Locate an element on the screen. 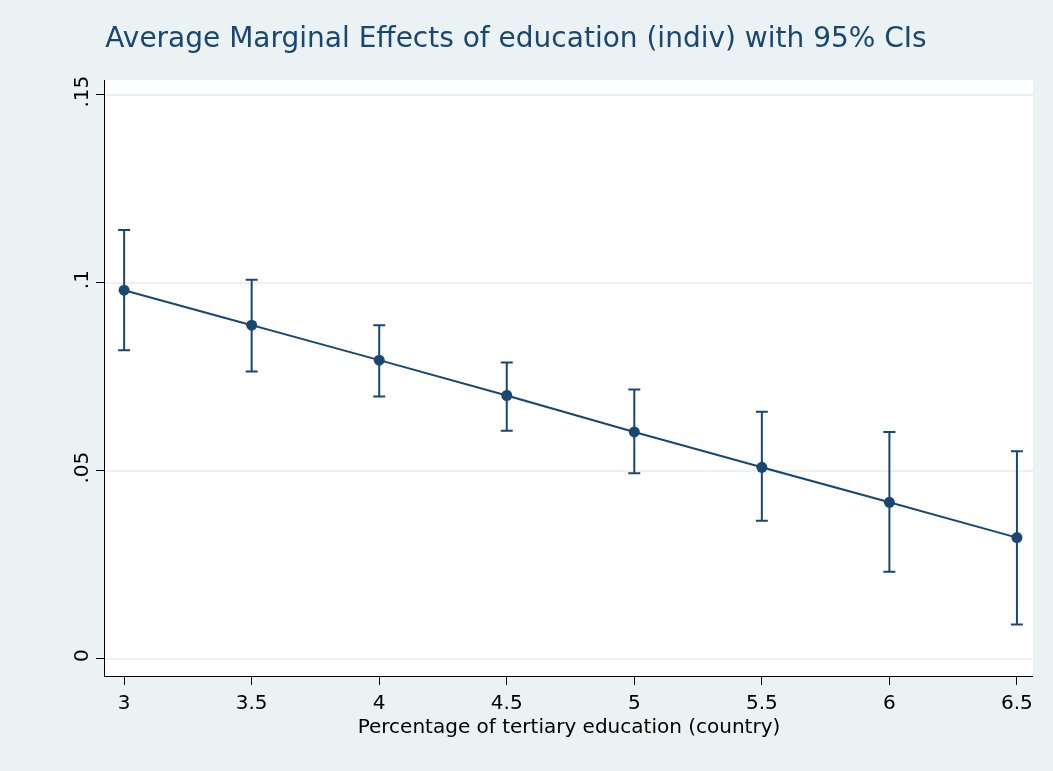  x-tick-label: 4.5 is located at coordinates (506, 702).